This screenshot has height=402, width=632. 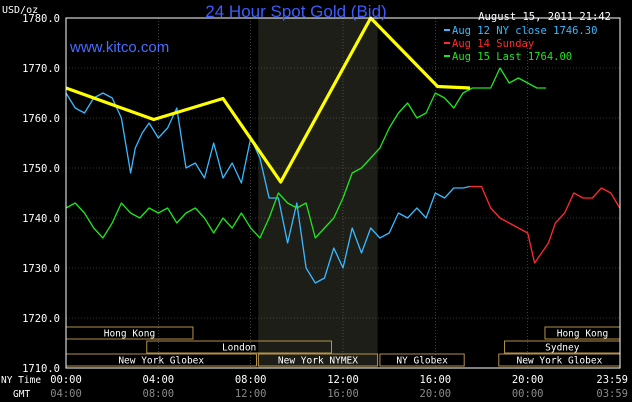 I want to click on x-tick-label-ny: 08:00, so click(x=251, y=380).